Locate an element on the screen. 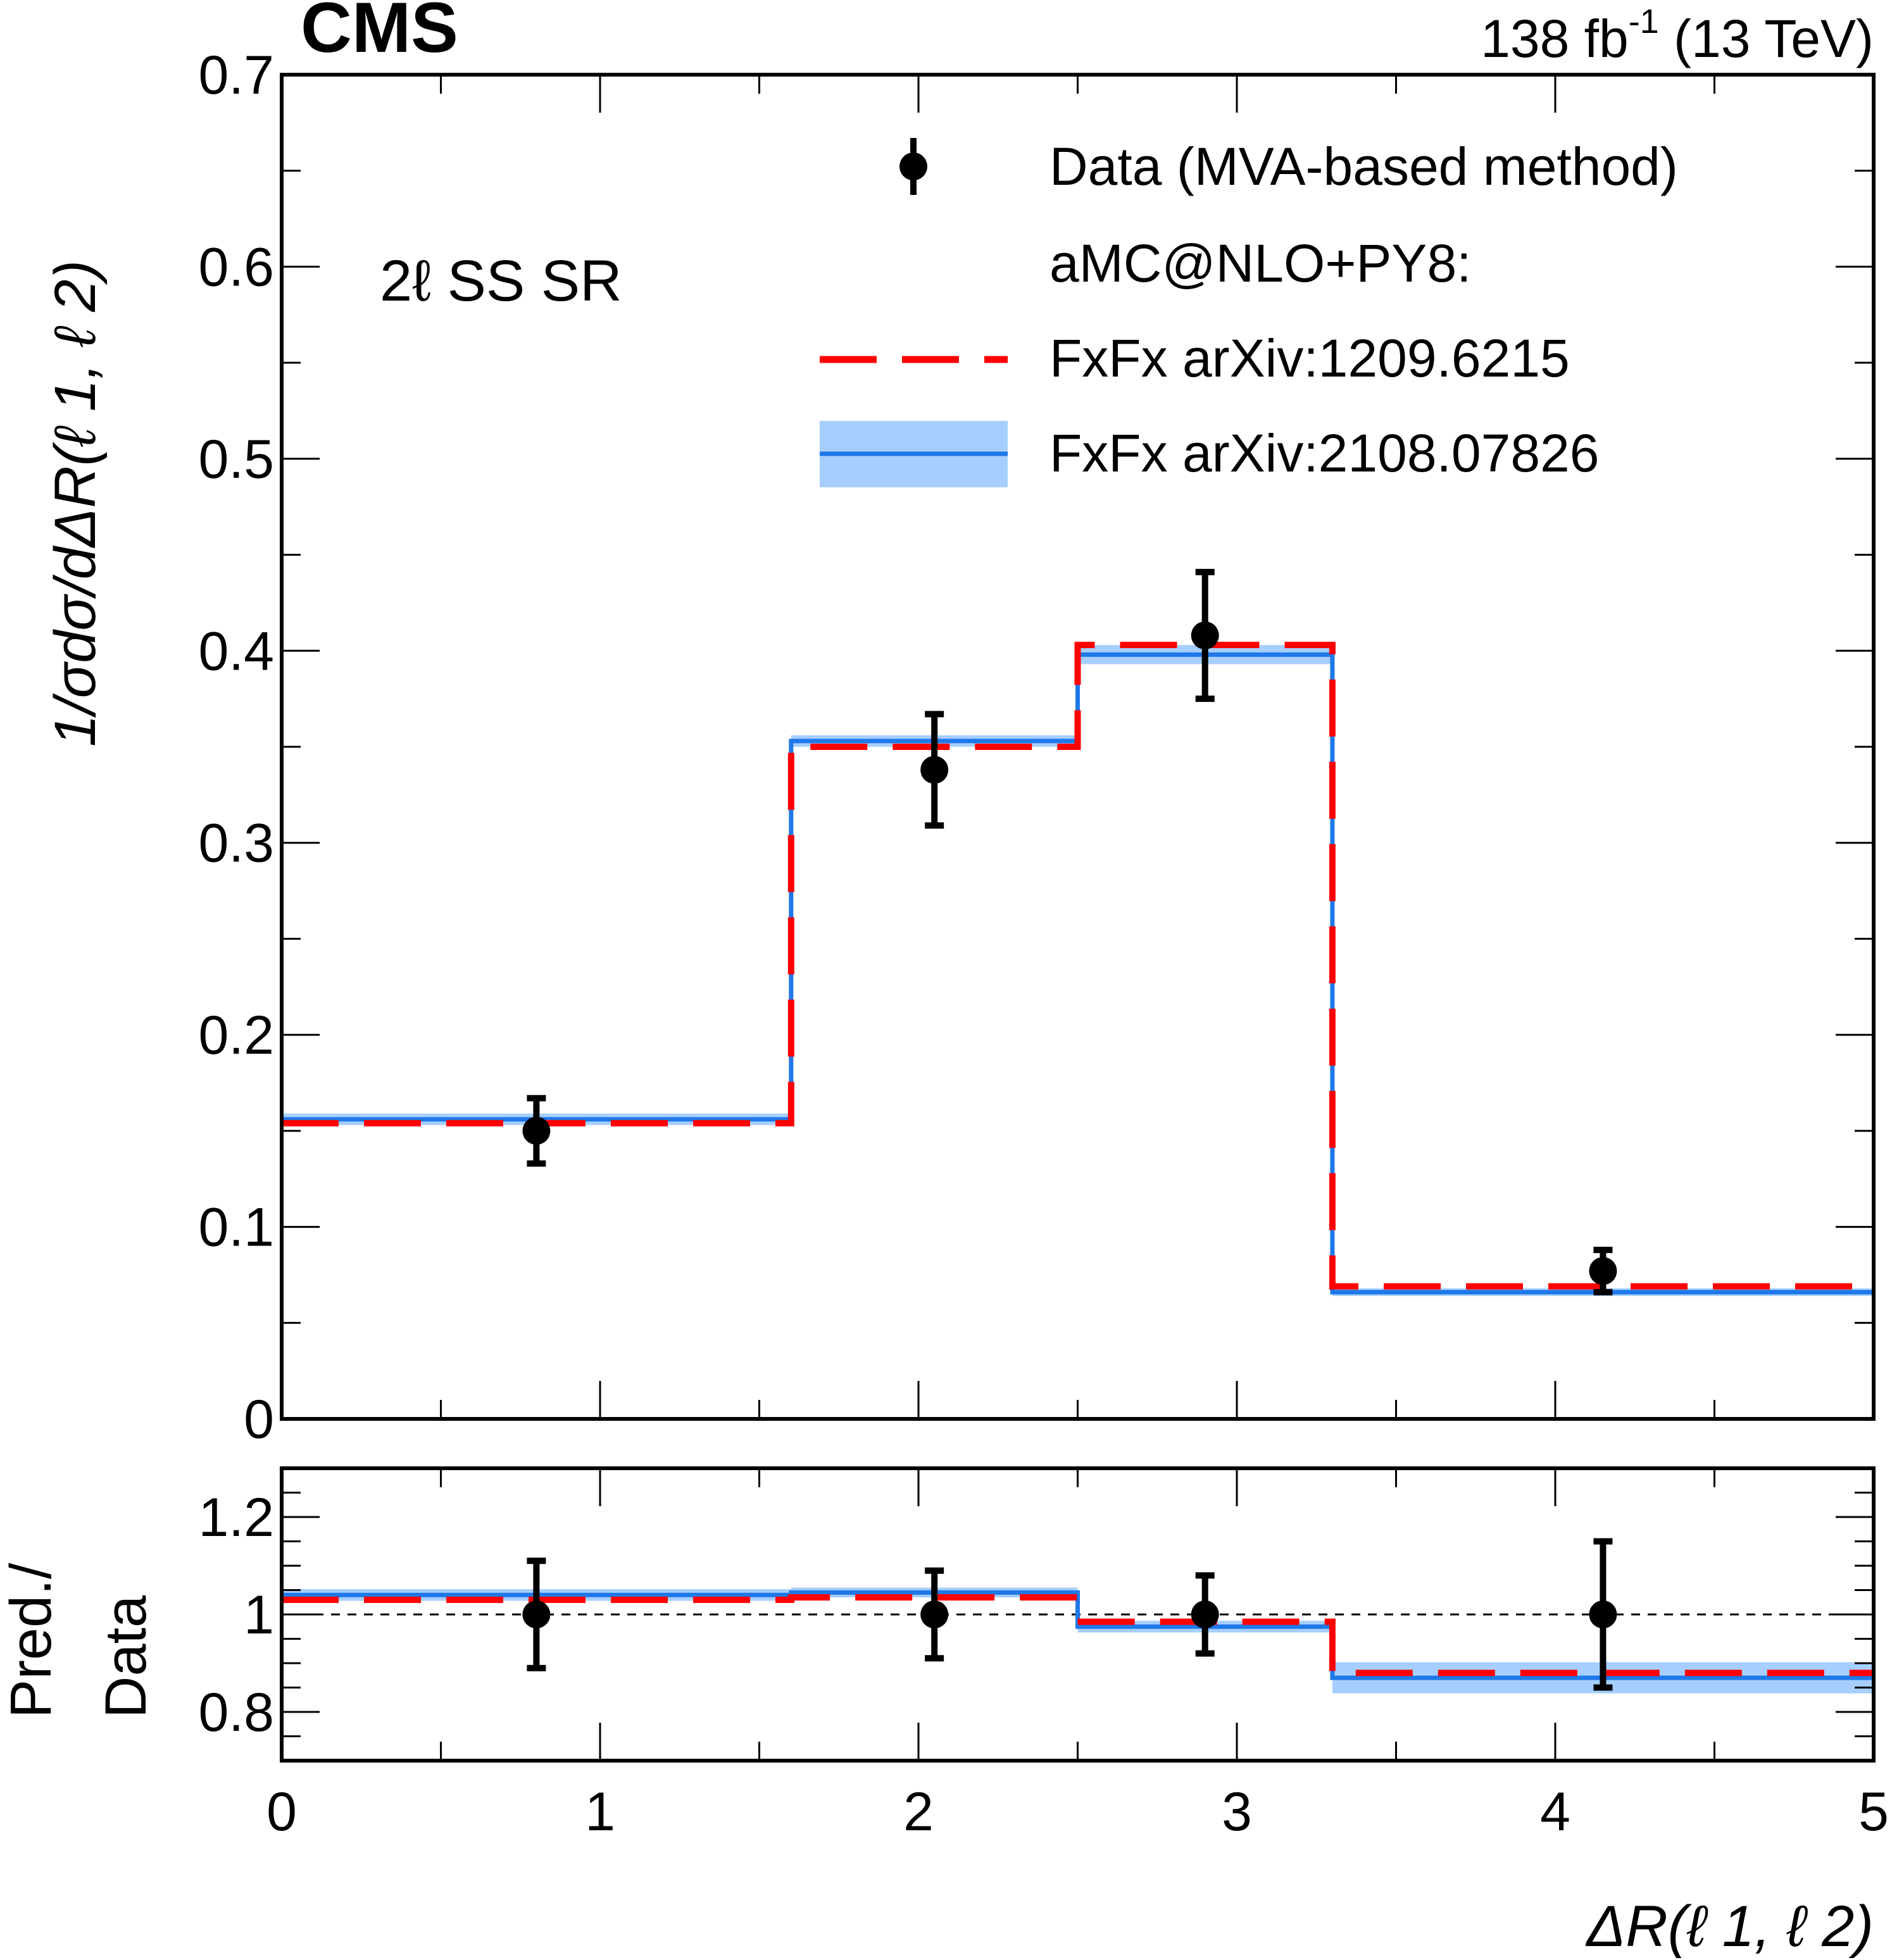 The height and width of the screenshot is (1960, 1892). luminosity-exponent: -1 is located at coordinates (1644, 22).